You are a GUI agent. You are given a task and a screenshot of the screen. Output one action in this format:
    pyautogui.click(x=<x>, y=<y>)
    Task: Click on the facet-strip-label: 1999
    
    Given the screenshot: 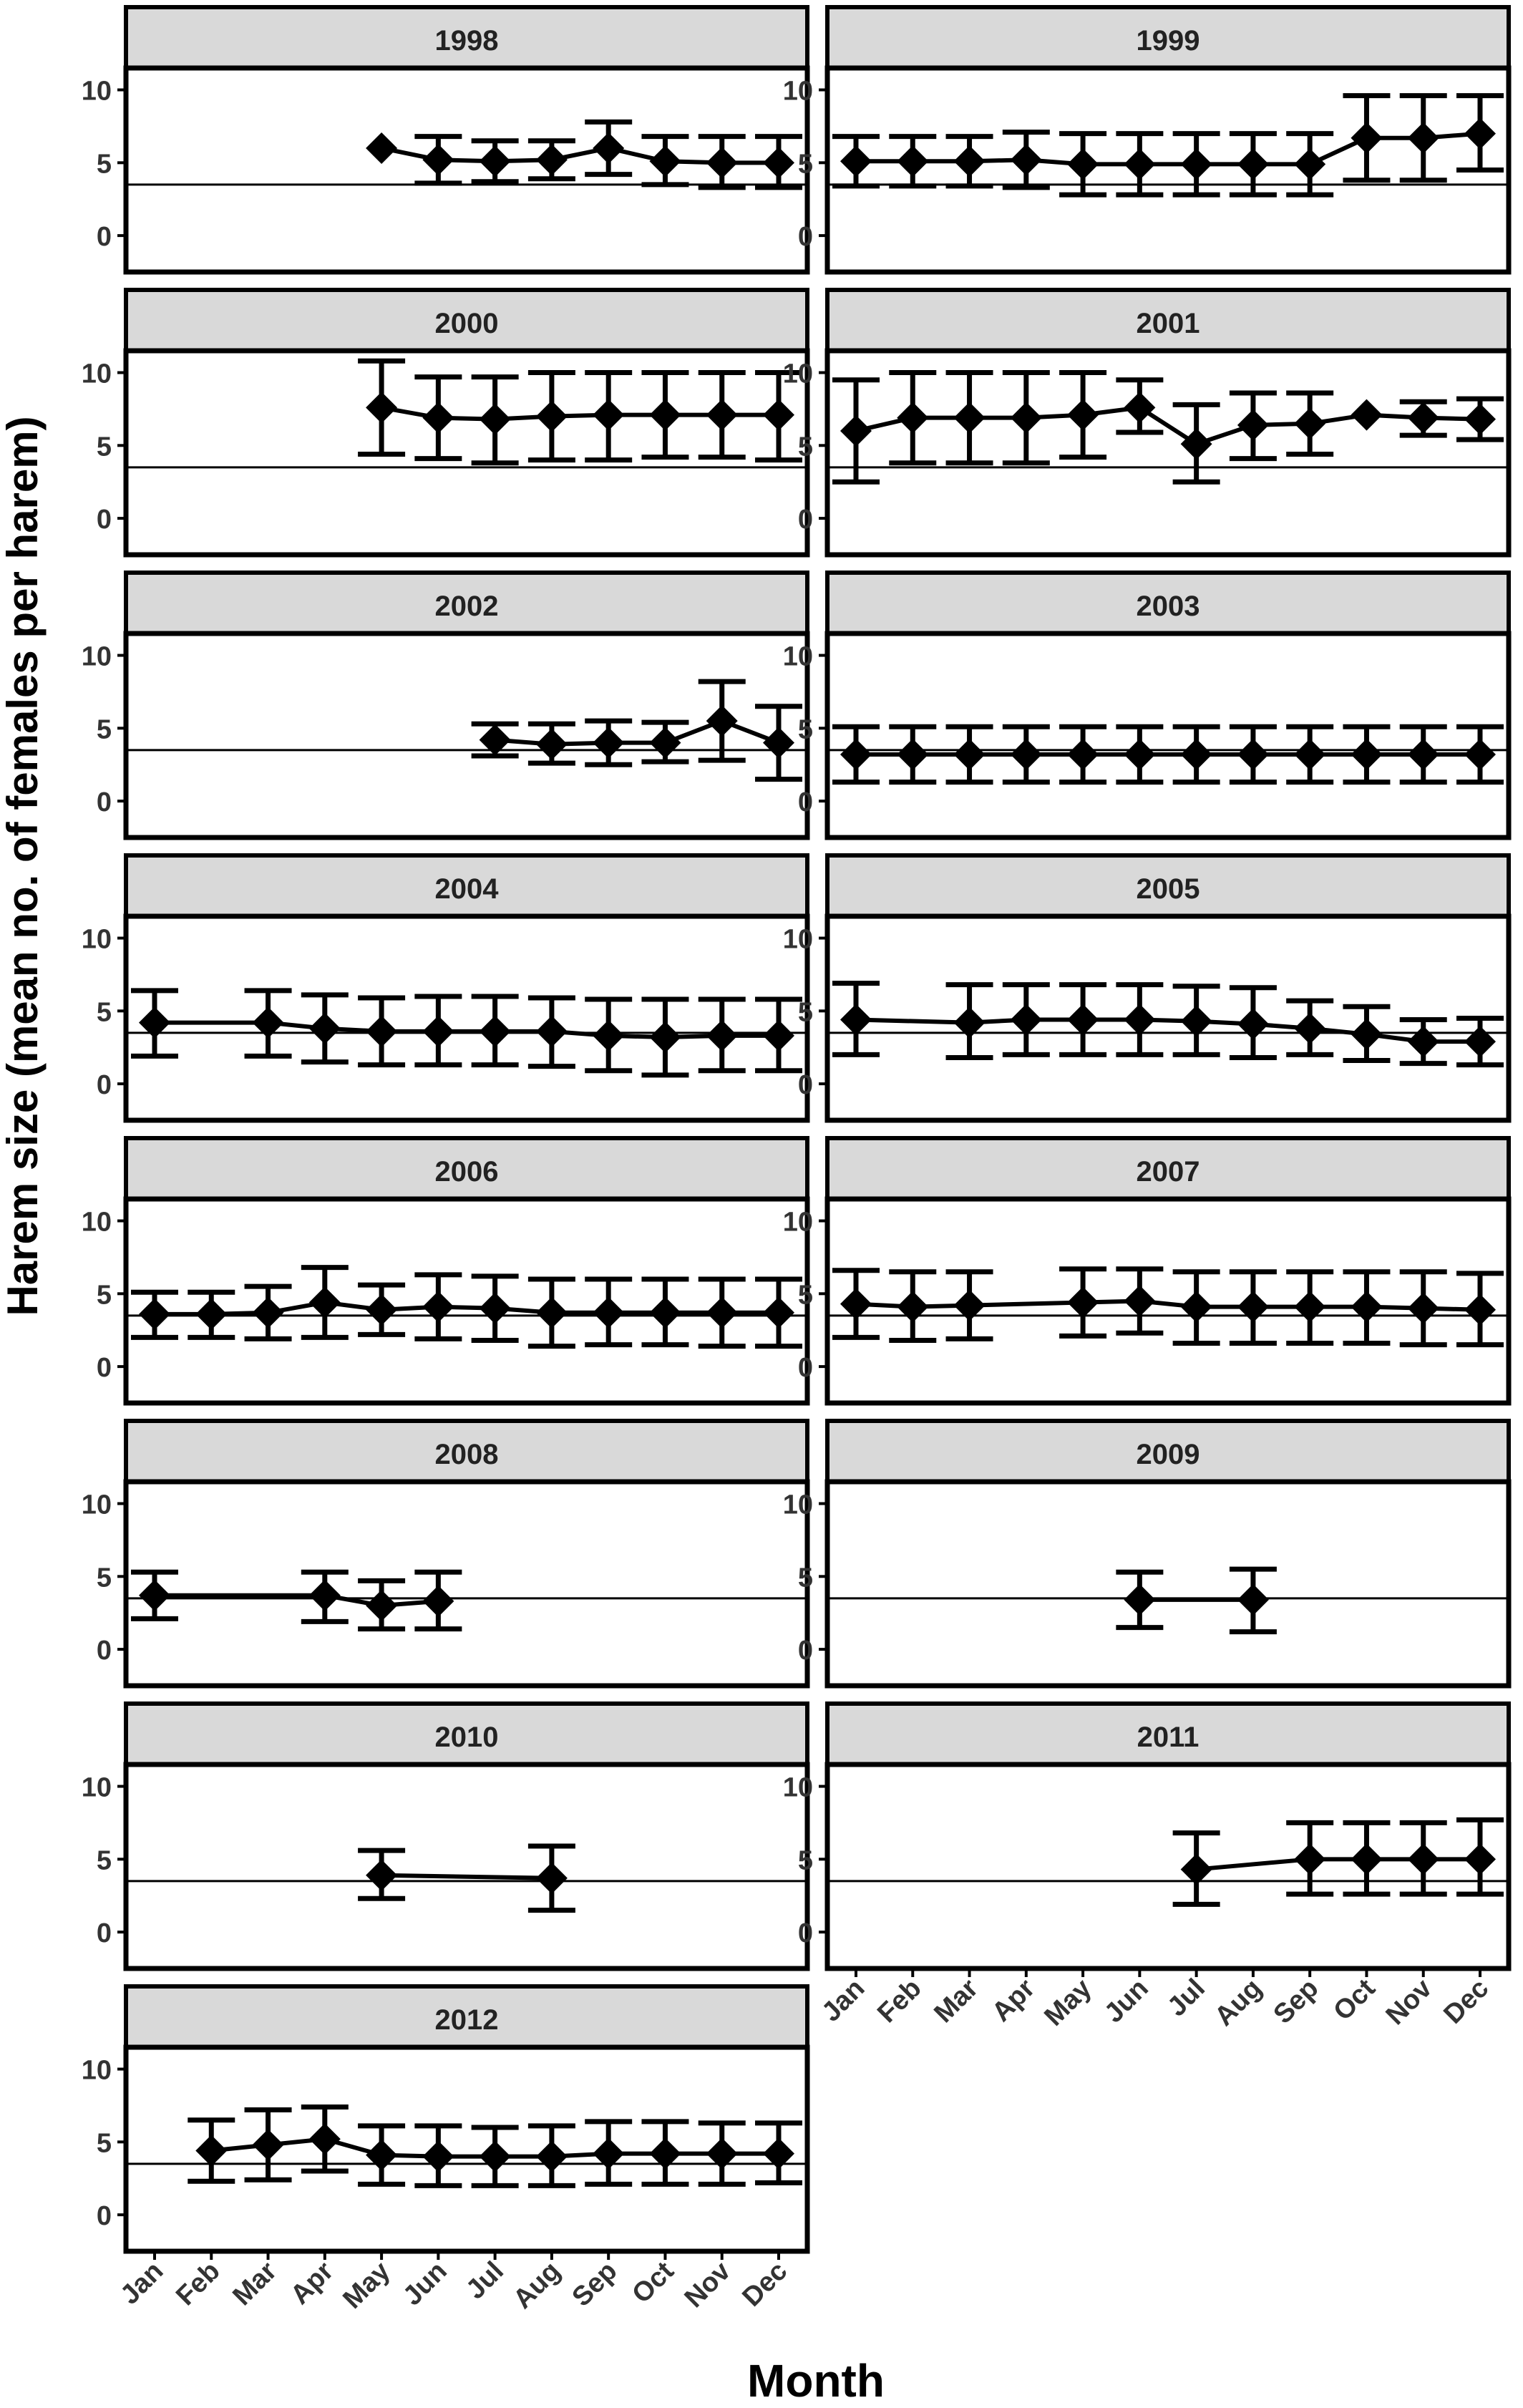 What is the action you would take?
    pyautogui.click(x=1168, y=41)
    